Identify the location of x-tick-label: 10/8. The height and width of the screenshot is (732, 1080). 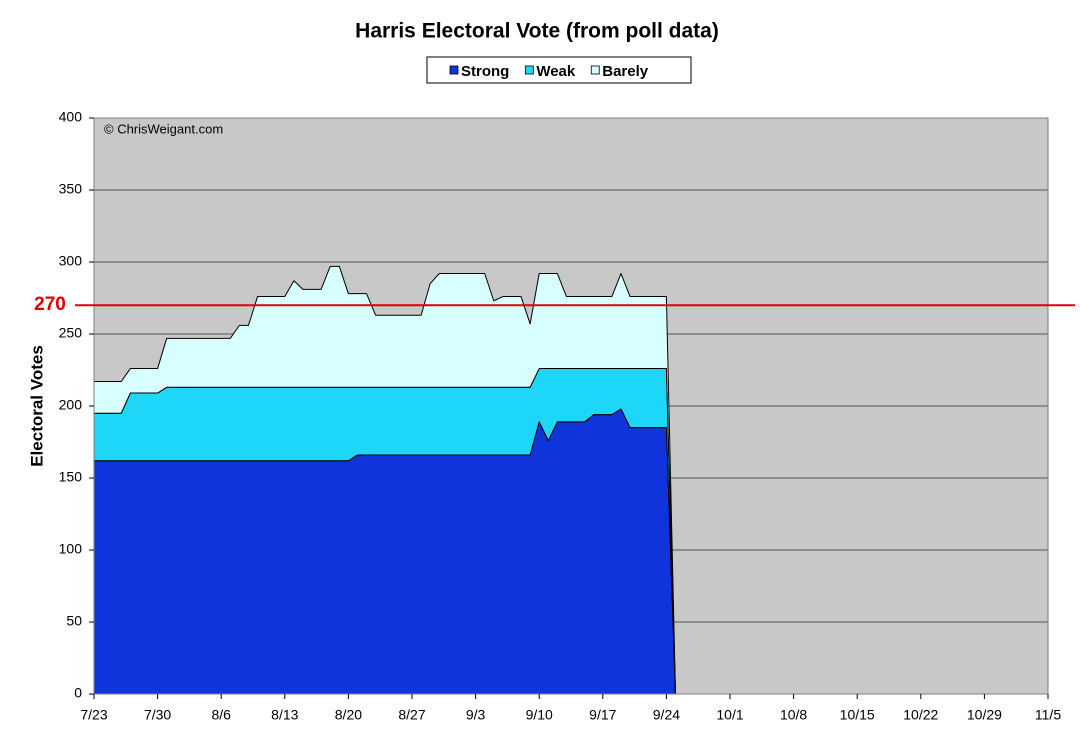
(793, 715).